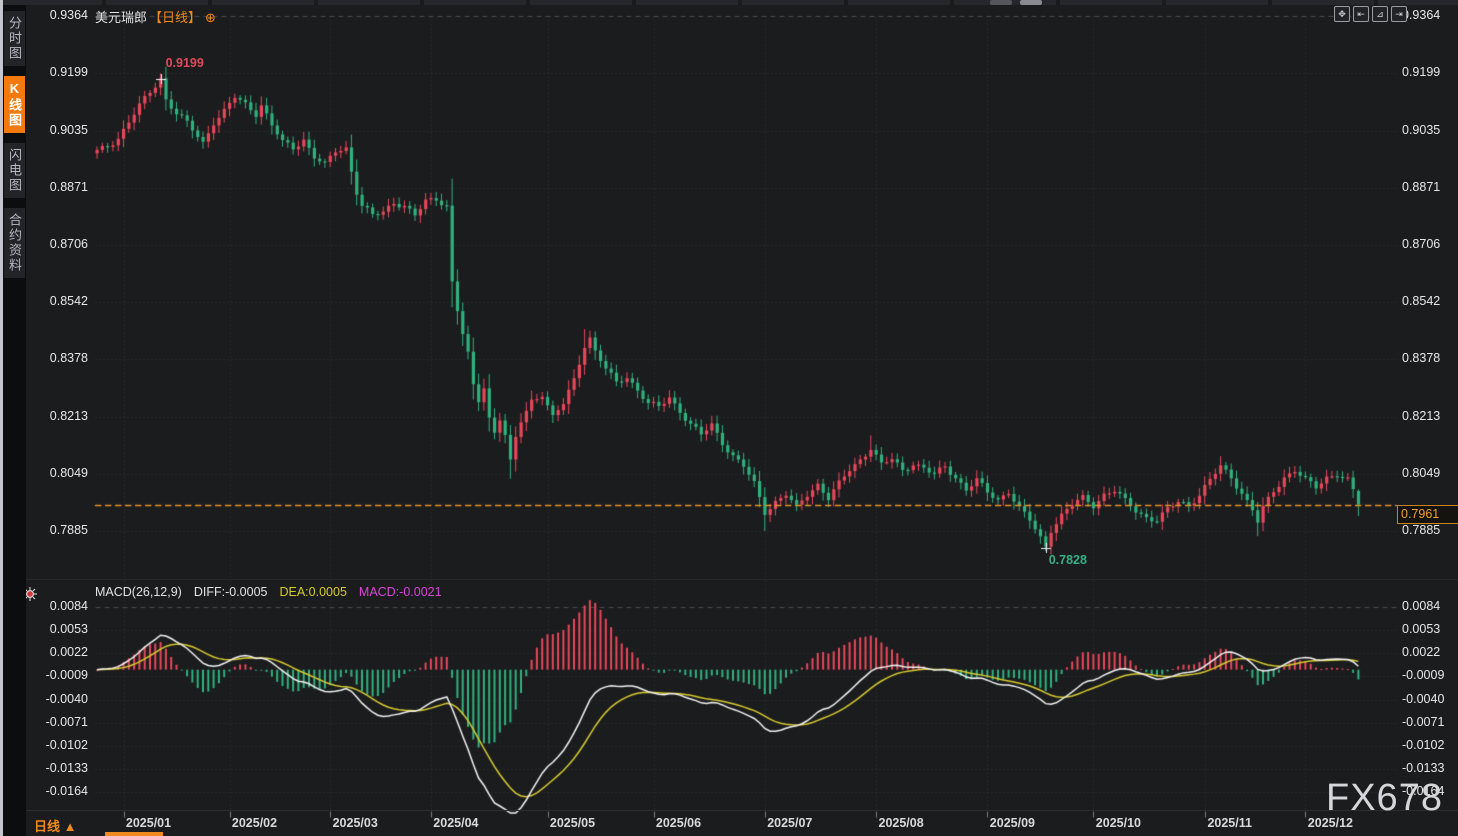 Image resolution: width=1458 pixels, height=836 pixels. What do you see at coordinates (66, 744) in the screenshot?
I see `macd-tick-left: -0.0102` at bounding box center [66, 744].